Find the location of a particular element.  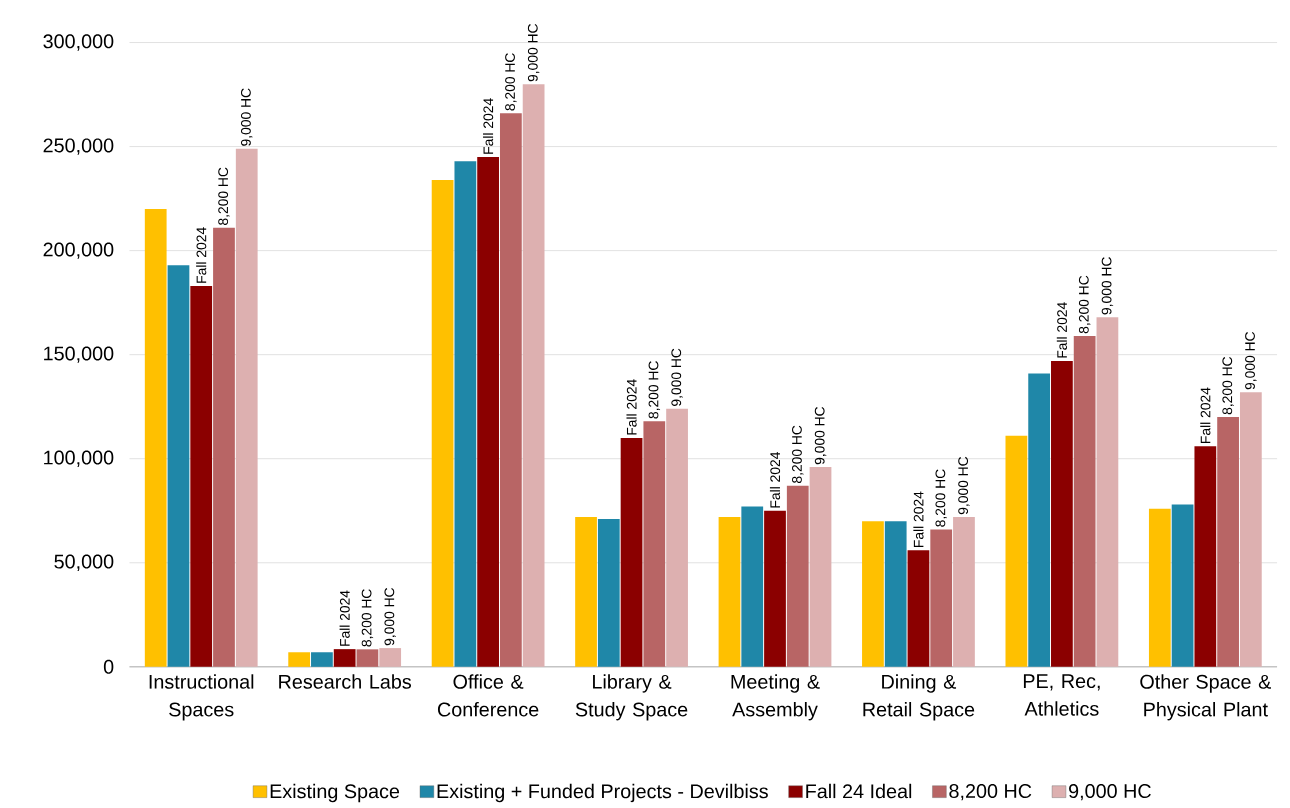

y-tick-label: 150,000 is located at coordinates (79, 354).